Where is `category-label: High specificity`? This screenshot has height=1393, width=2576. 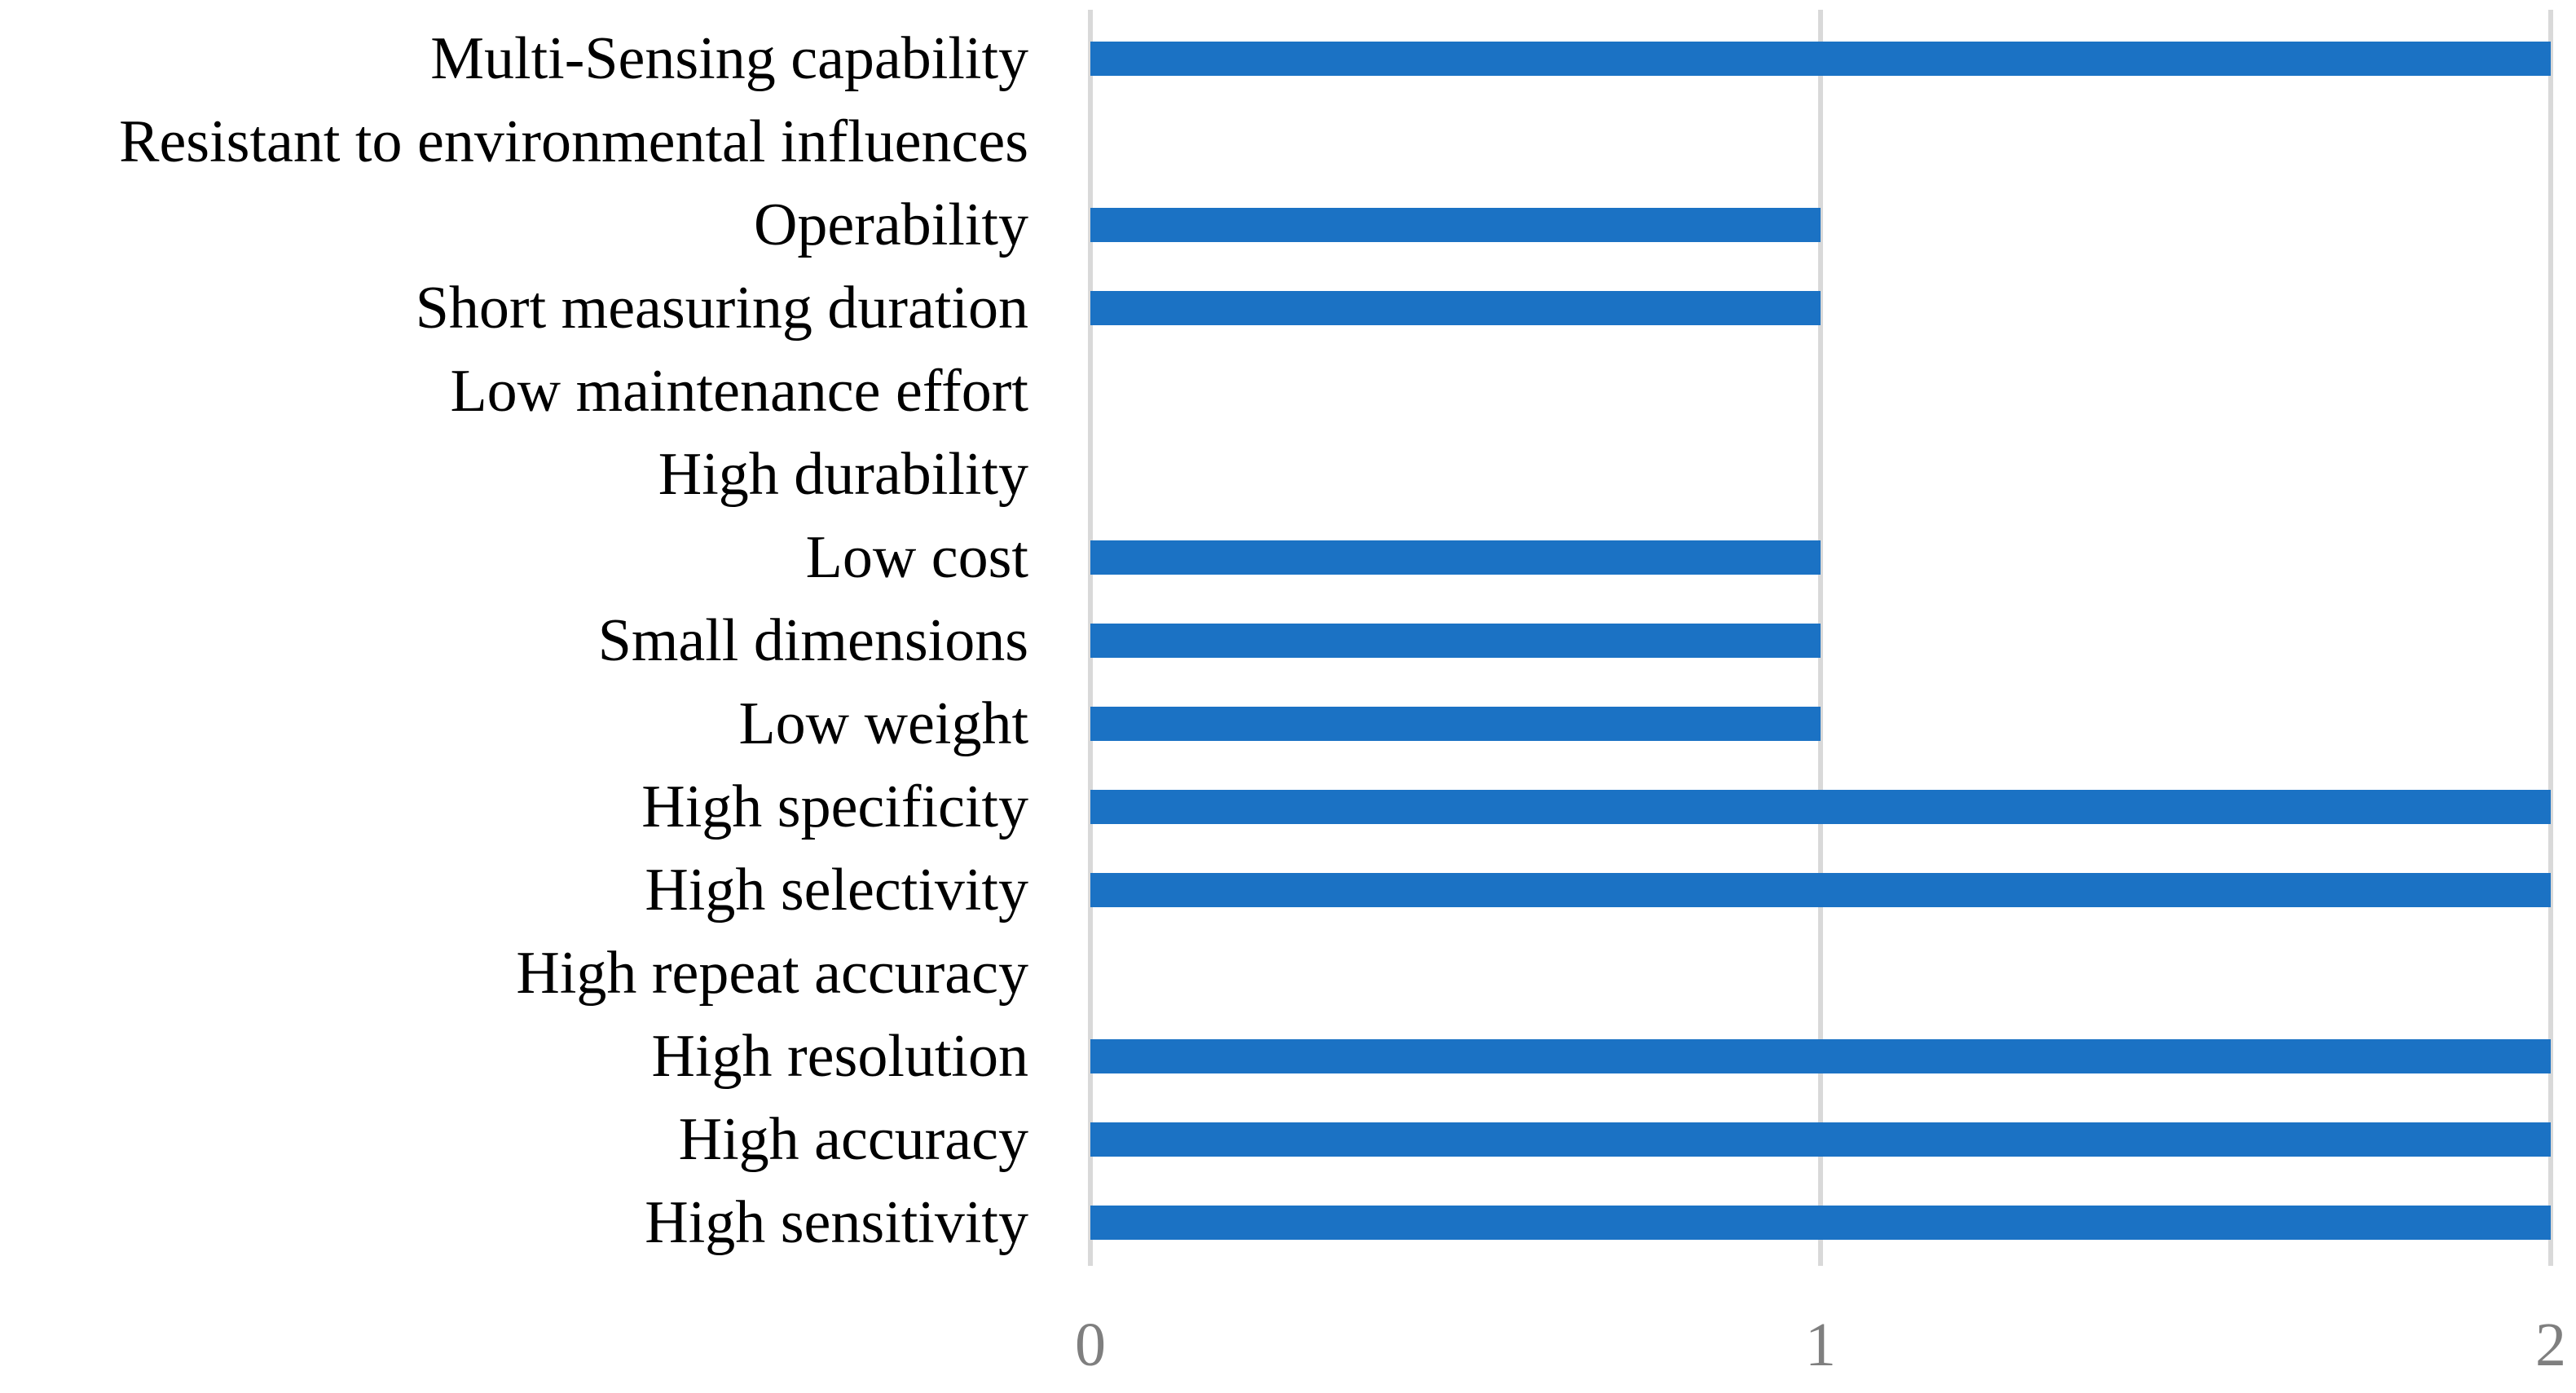
category-label: High specificity is located at coordinates (834, 807).